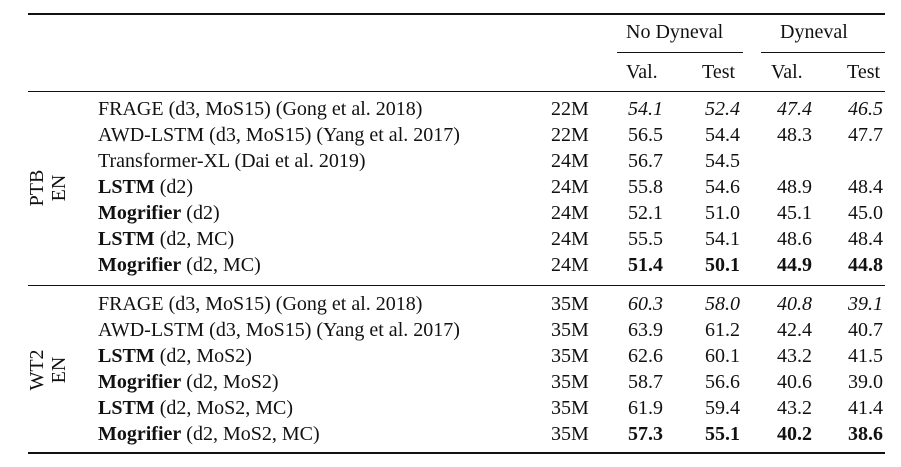 The width and height of the screenshot is (901, 467). I want to click on test-no-dyneval-value: 51.0, so click(722, 213).